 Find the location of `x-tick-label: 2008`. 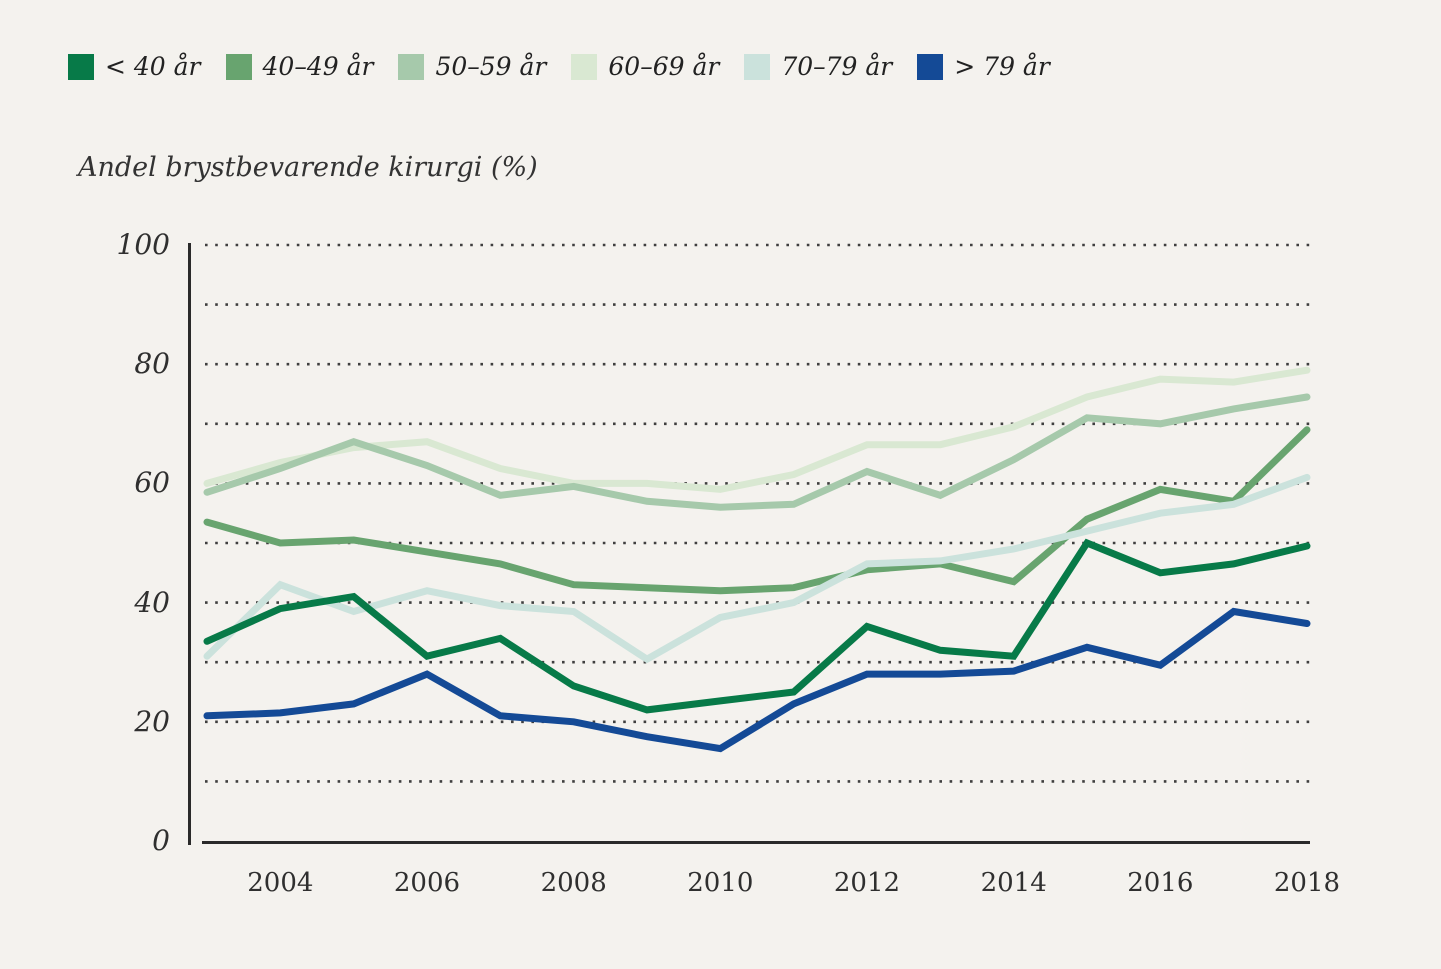

x-tick-label: 2008 is located at coordinates (573, 883).